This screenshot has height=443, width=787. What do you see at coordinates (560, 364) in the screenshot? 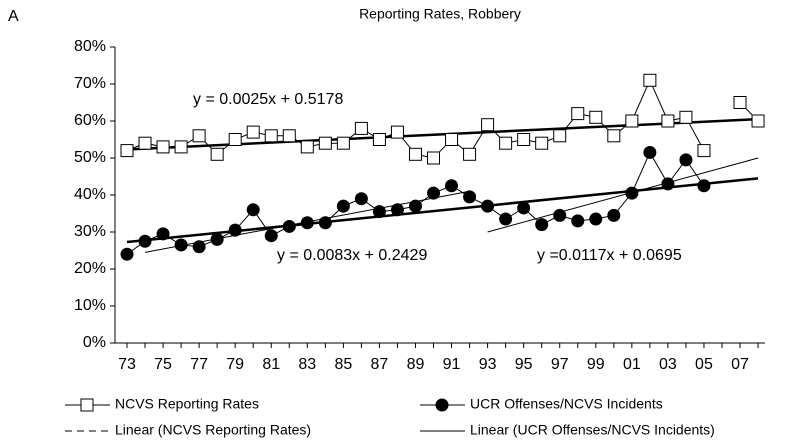
I see `x-tick-label: 97` at bounding box center [560, 364].